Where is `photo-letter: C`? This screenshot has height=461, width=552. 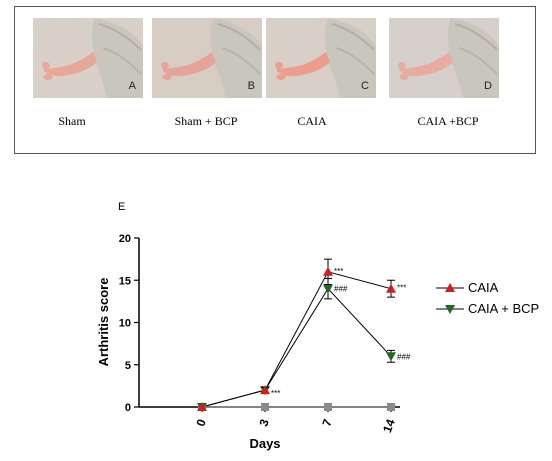
photo-letter: C is located at coordinates (365, 86).